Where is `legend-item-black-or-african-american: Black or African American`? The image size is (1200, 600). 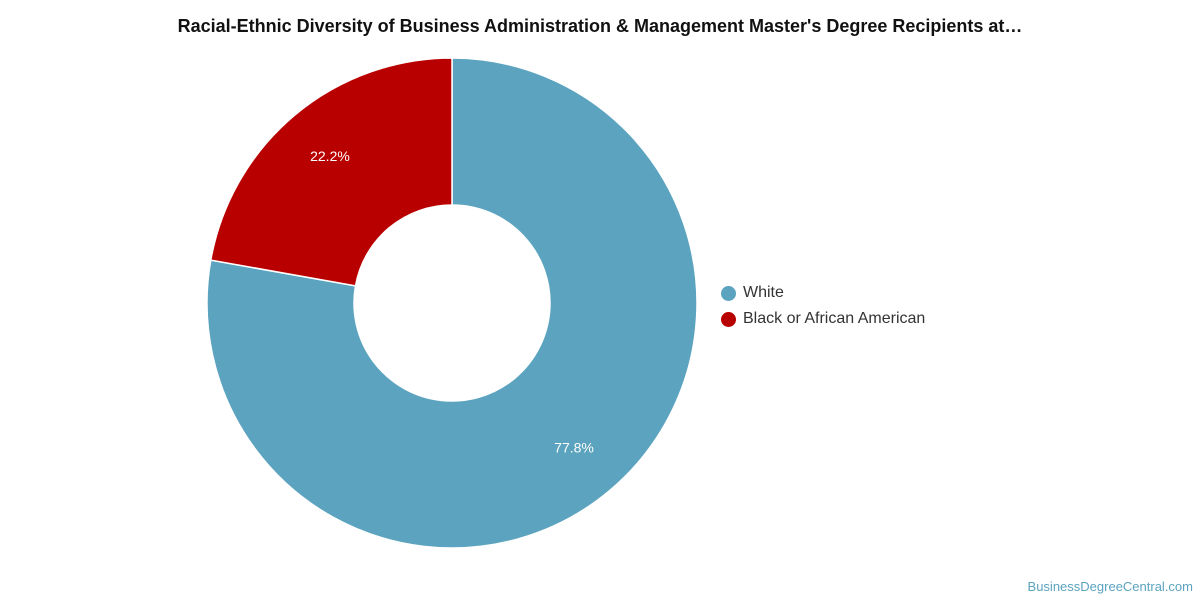
legend-item-black-or-african-american: Black or African American is located at coordinates (823, 319).